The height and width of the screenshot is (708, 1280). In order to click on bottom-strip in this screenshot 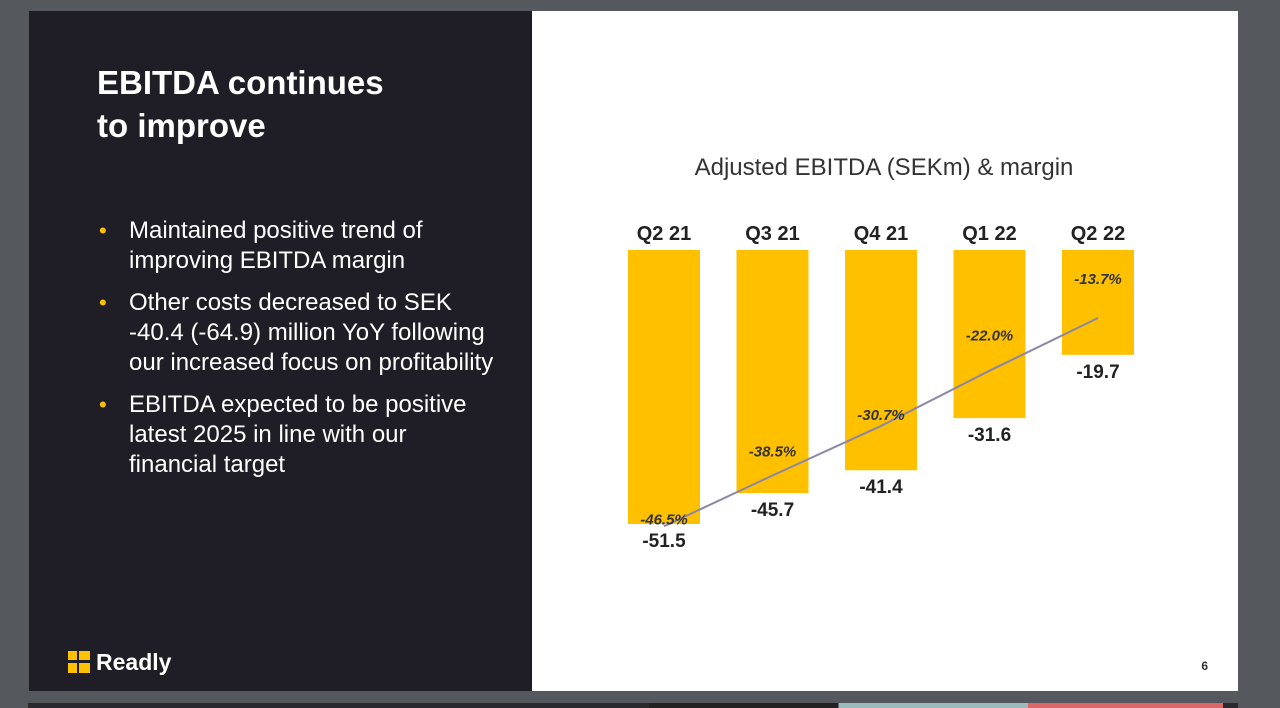, I will do `click(633, 705)`.